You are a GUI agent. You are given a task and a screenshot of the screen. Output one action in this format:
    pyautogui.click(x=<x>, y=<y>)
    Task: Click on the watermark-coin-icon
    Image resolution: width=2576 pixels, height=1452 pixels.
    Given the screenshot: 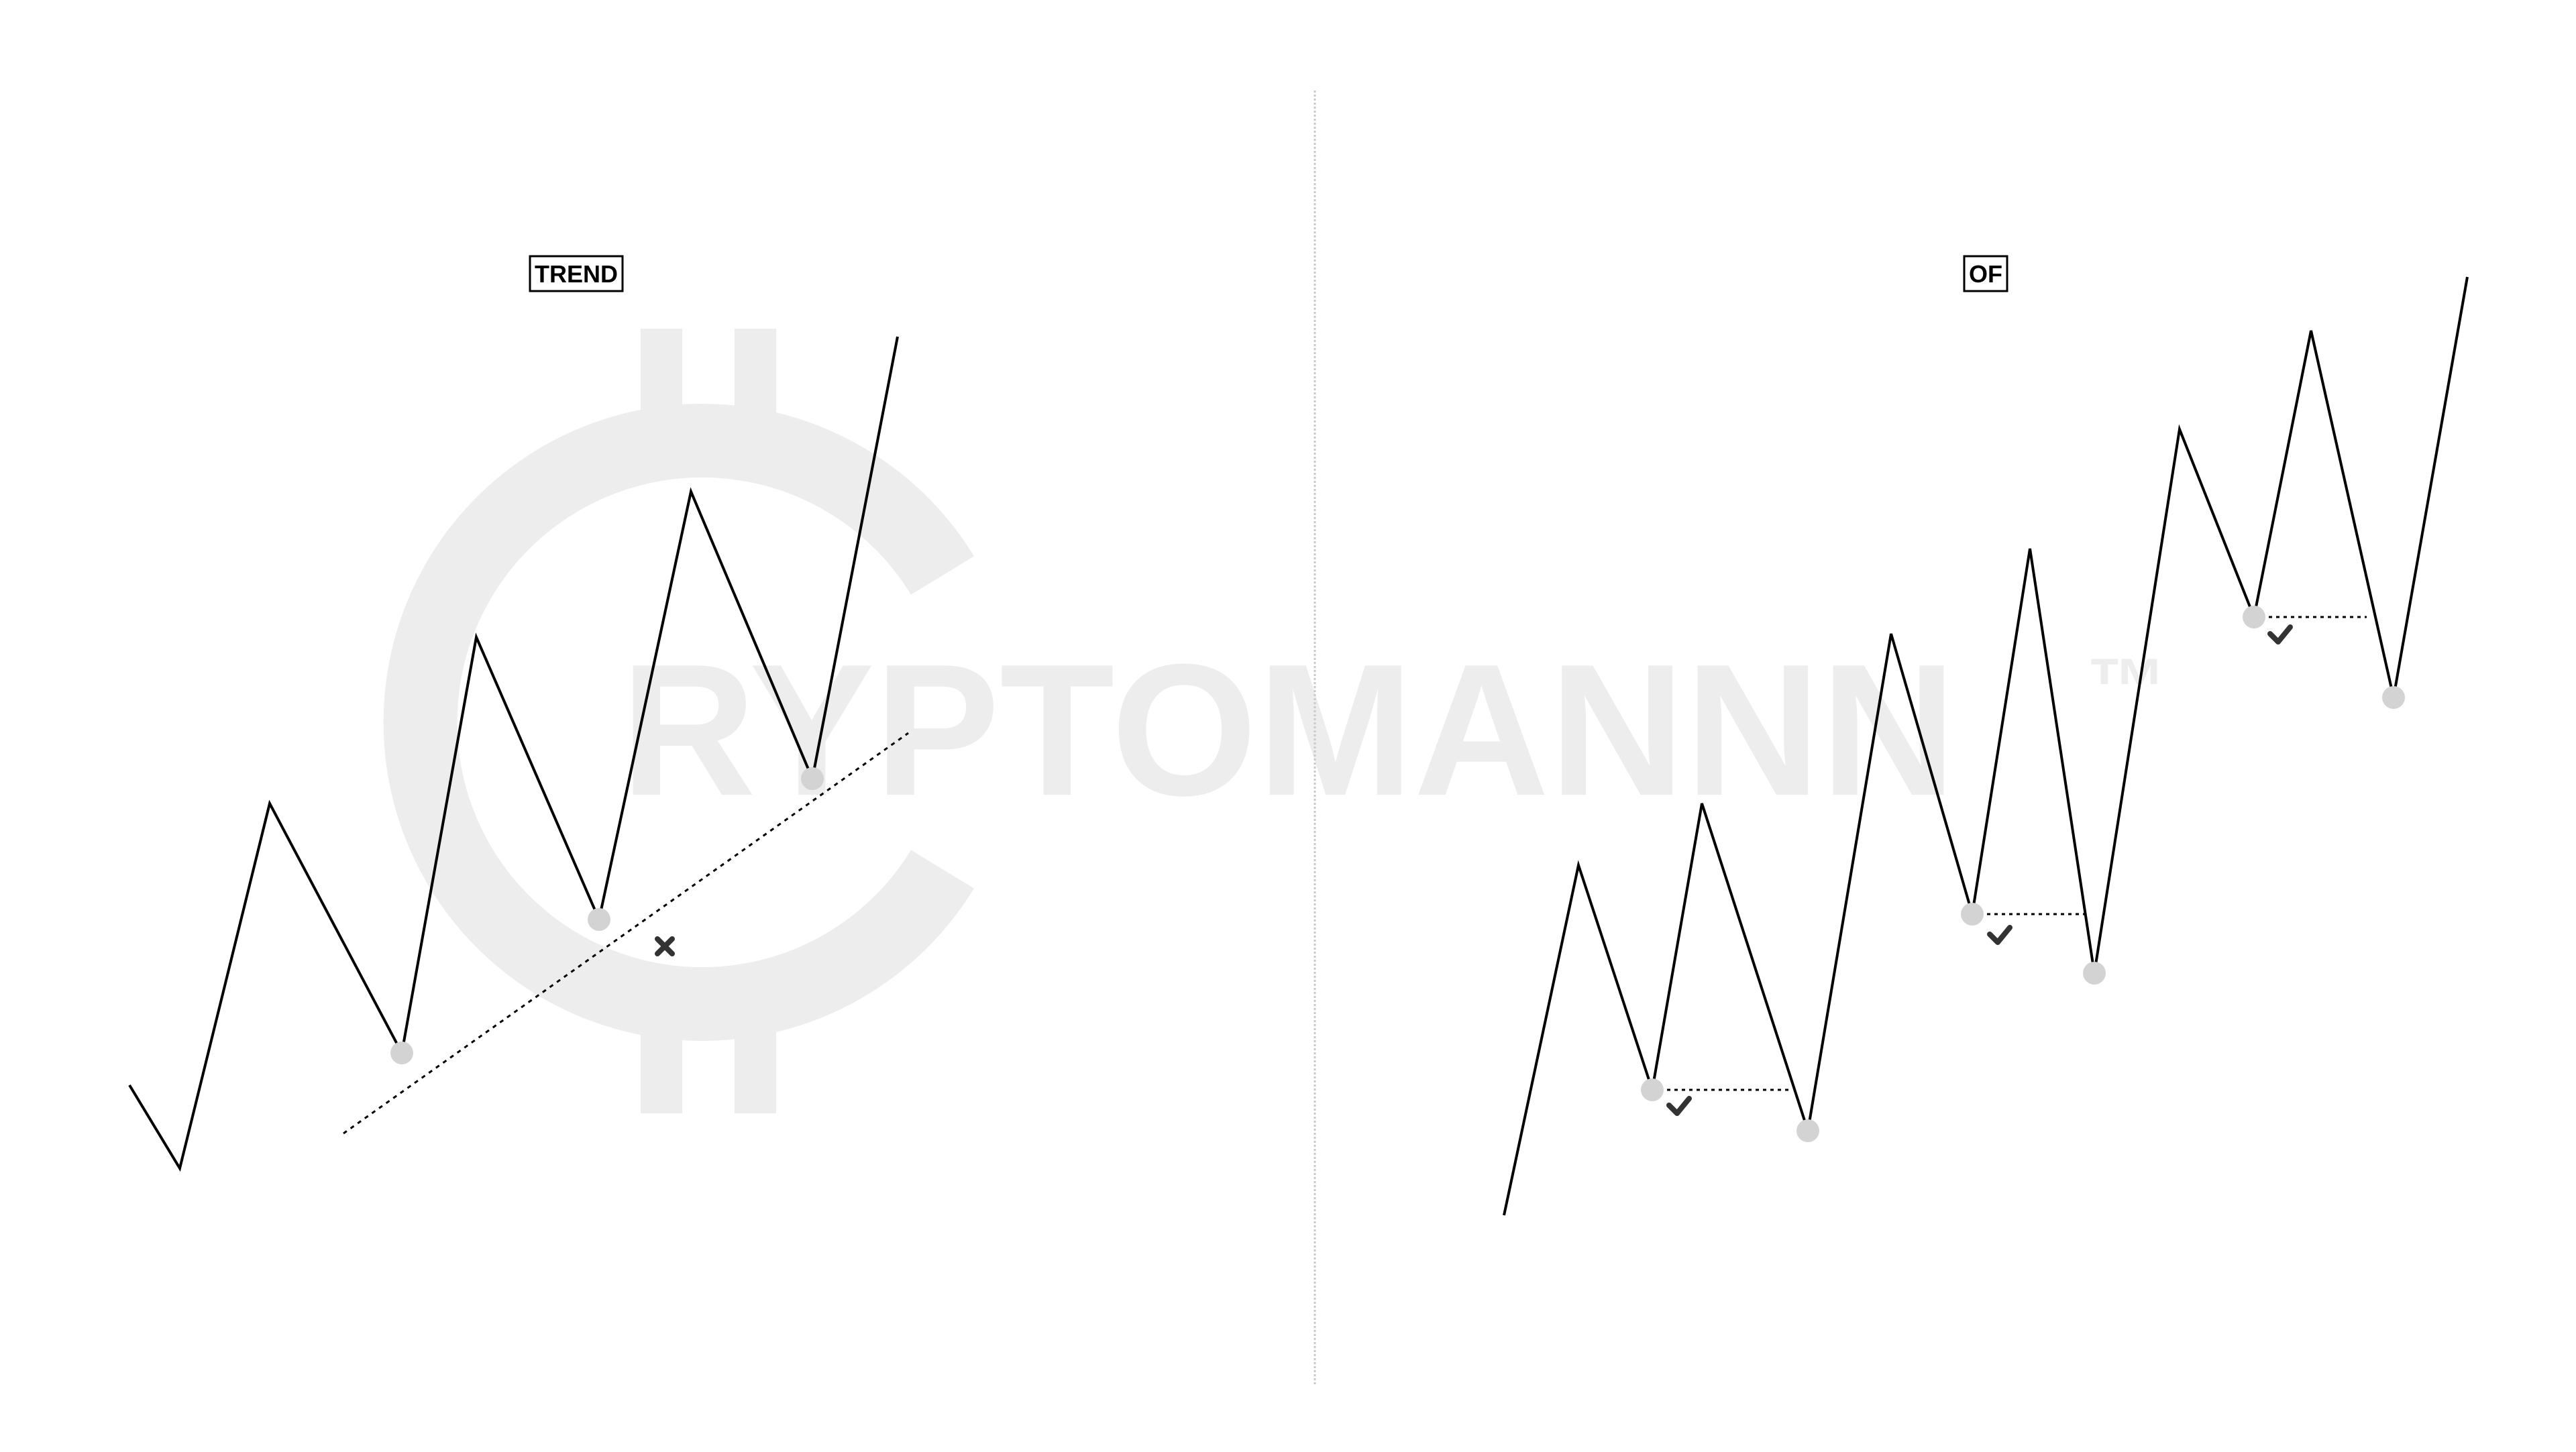 What is the action you would take?
    pyautogui.click(x=678, y=721)
    